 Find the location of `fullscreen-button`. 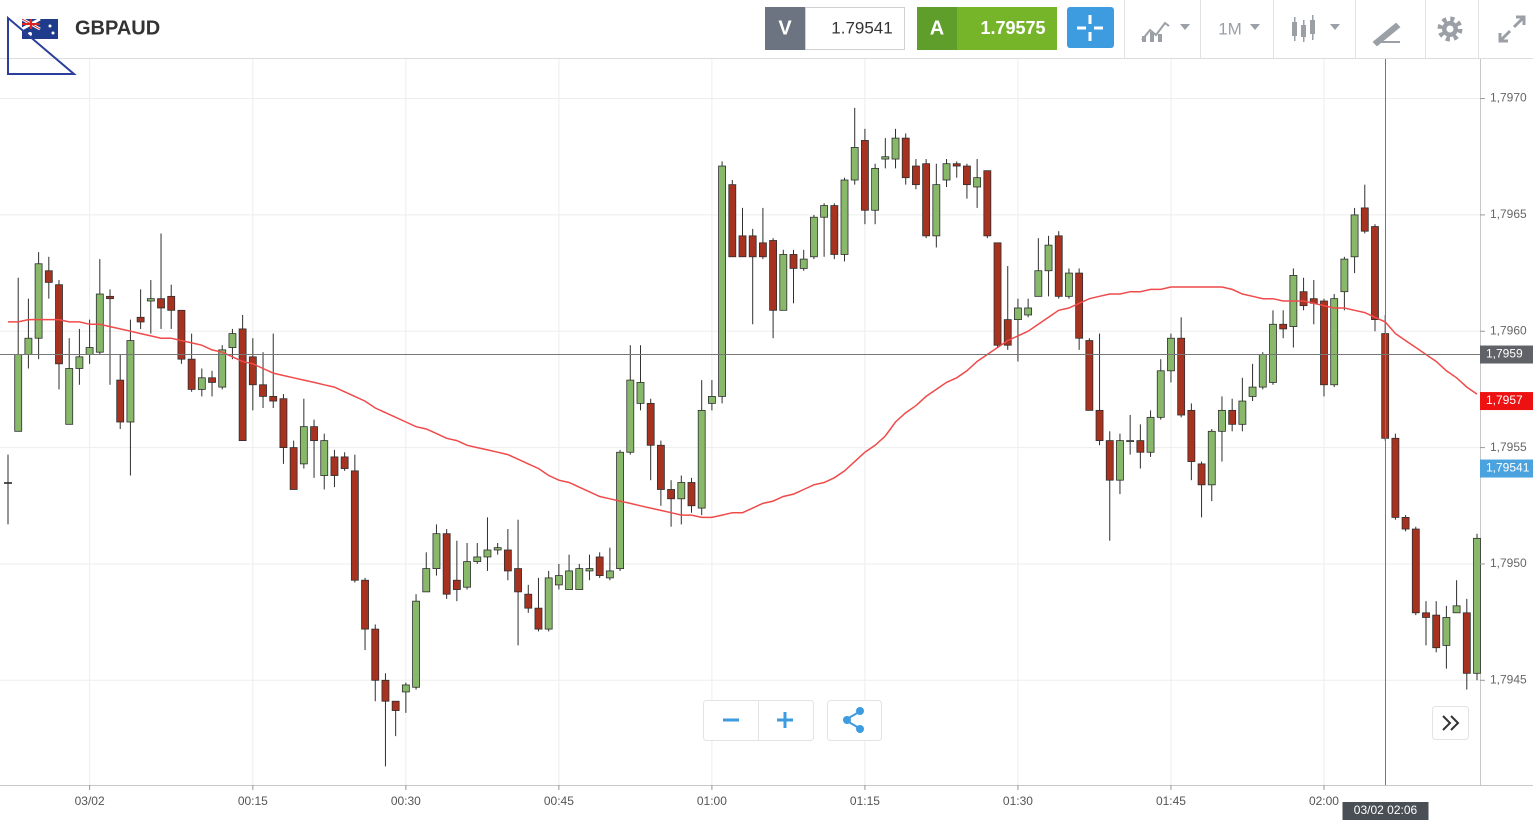

fullscreen-button is located at coordinates (1512, 29).